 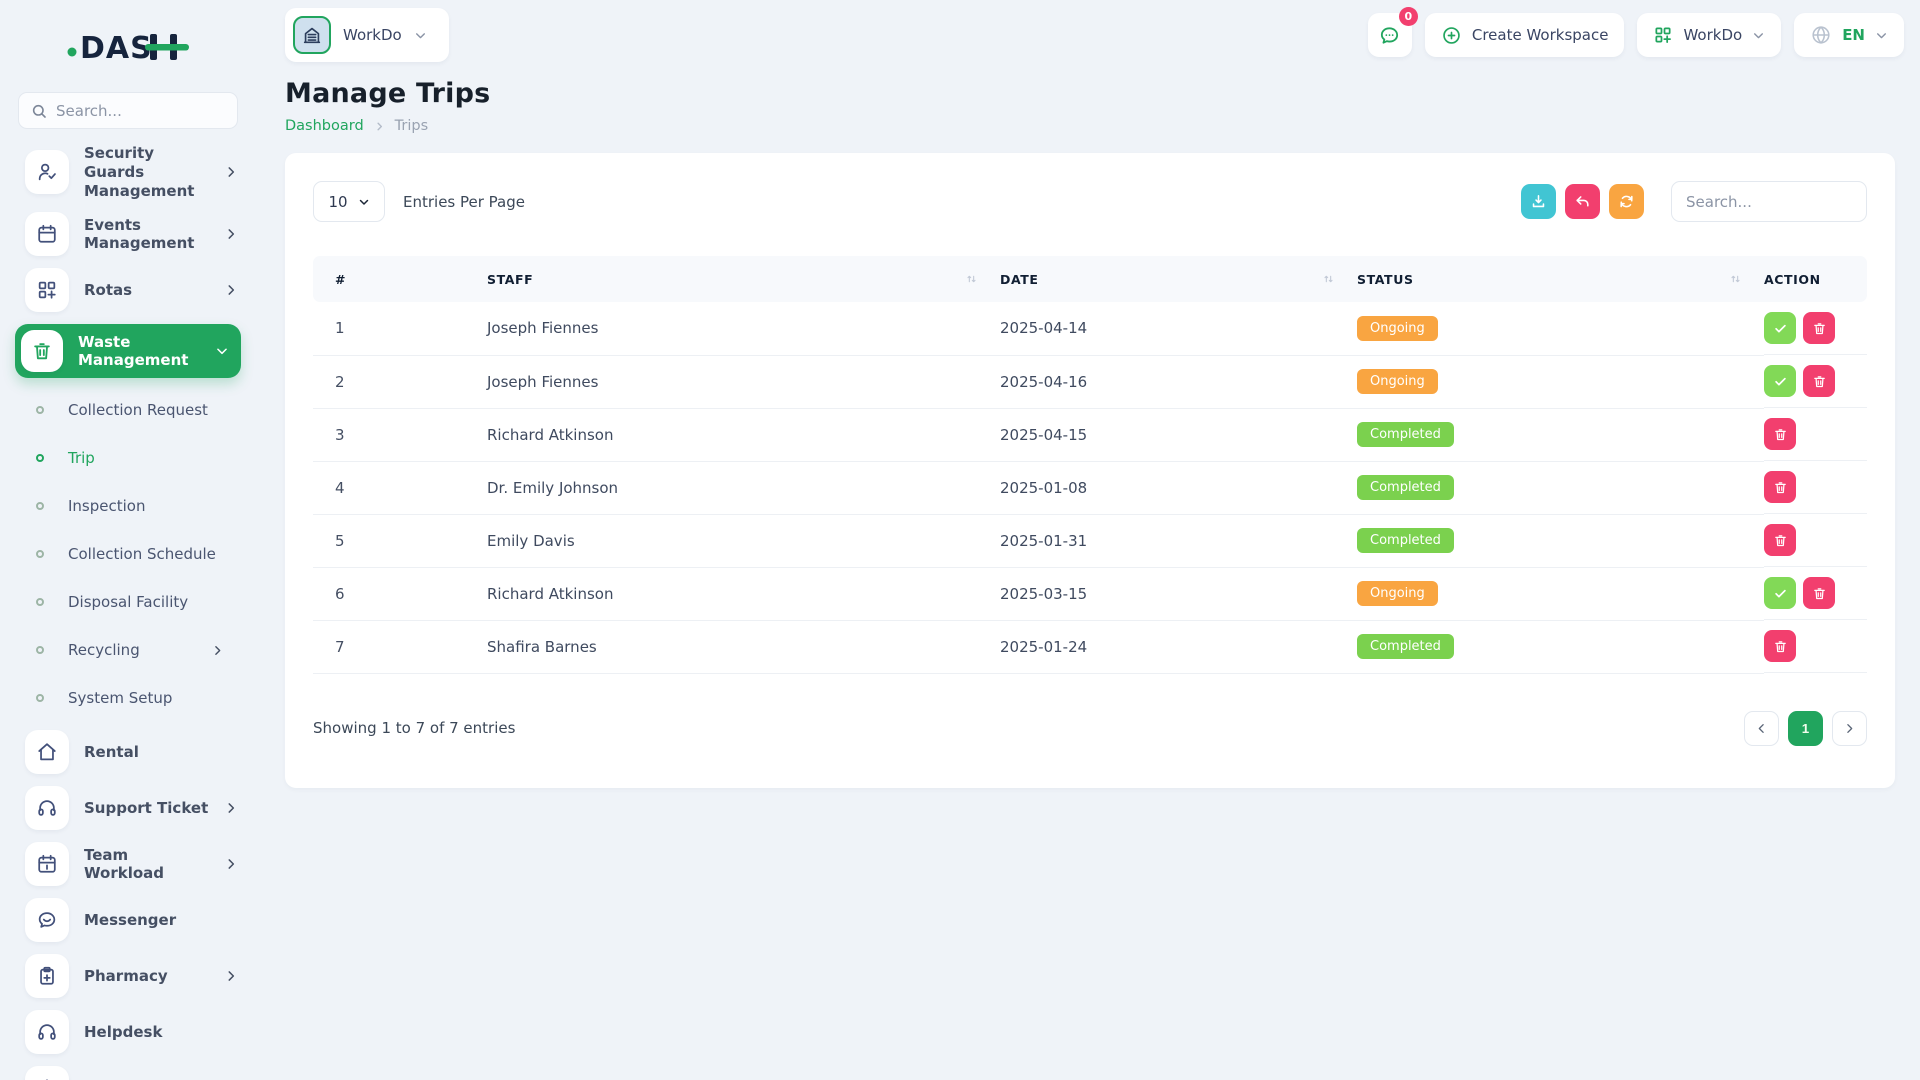 What do you see at coordinates (349, 201) in the screenshot?
I see `entries-per-page-select: 10` at bounding box center [349, 201].